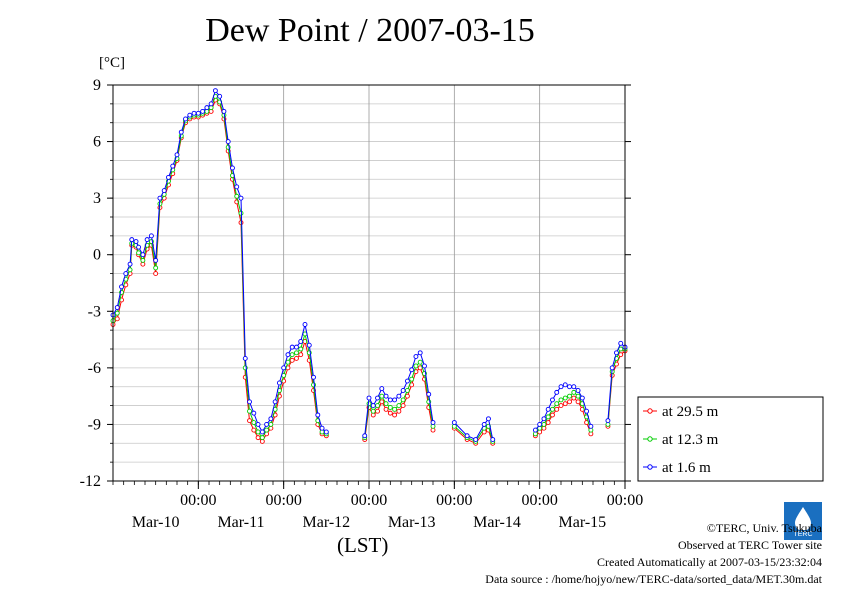 The image size is (842, 595). Describe the element at coordinates (686, 468) in the screenshot. I see `legend-label: at 1.6 m` at that location.